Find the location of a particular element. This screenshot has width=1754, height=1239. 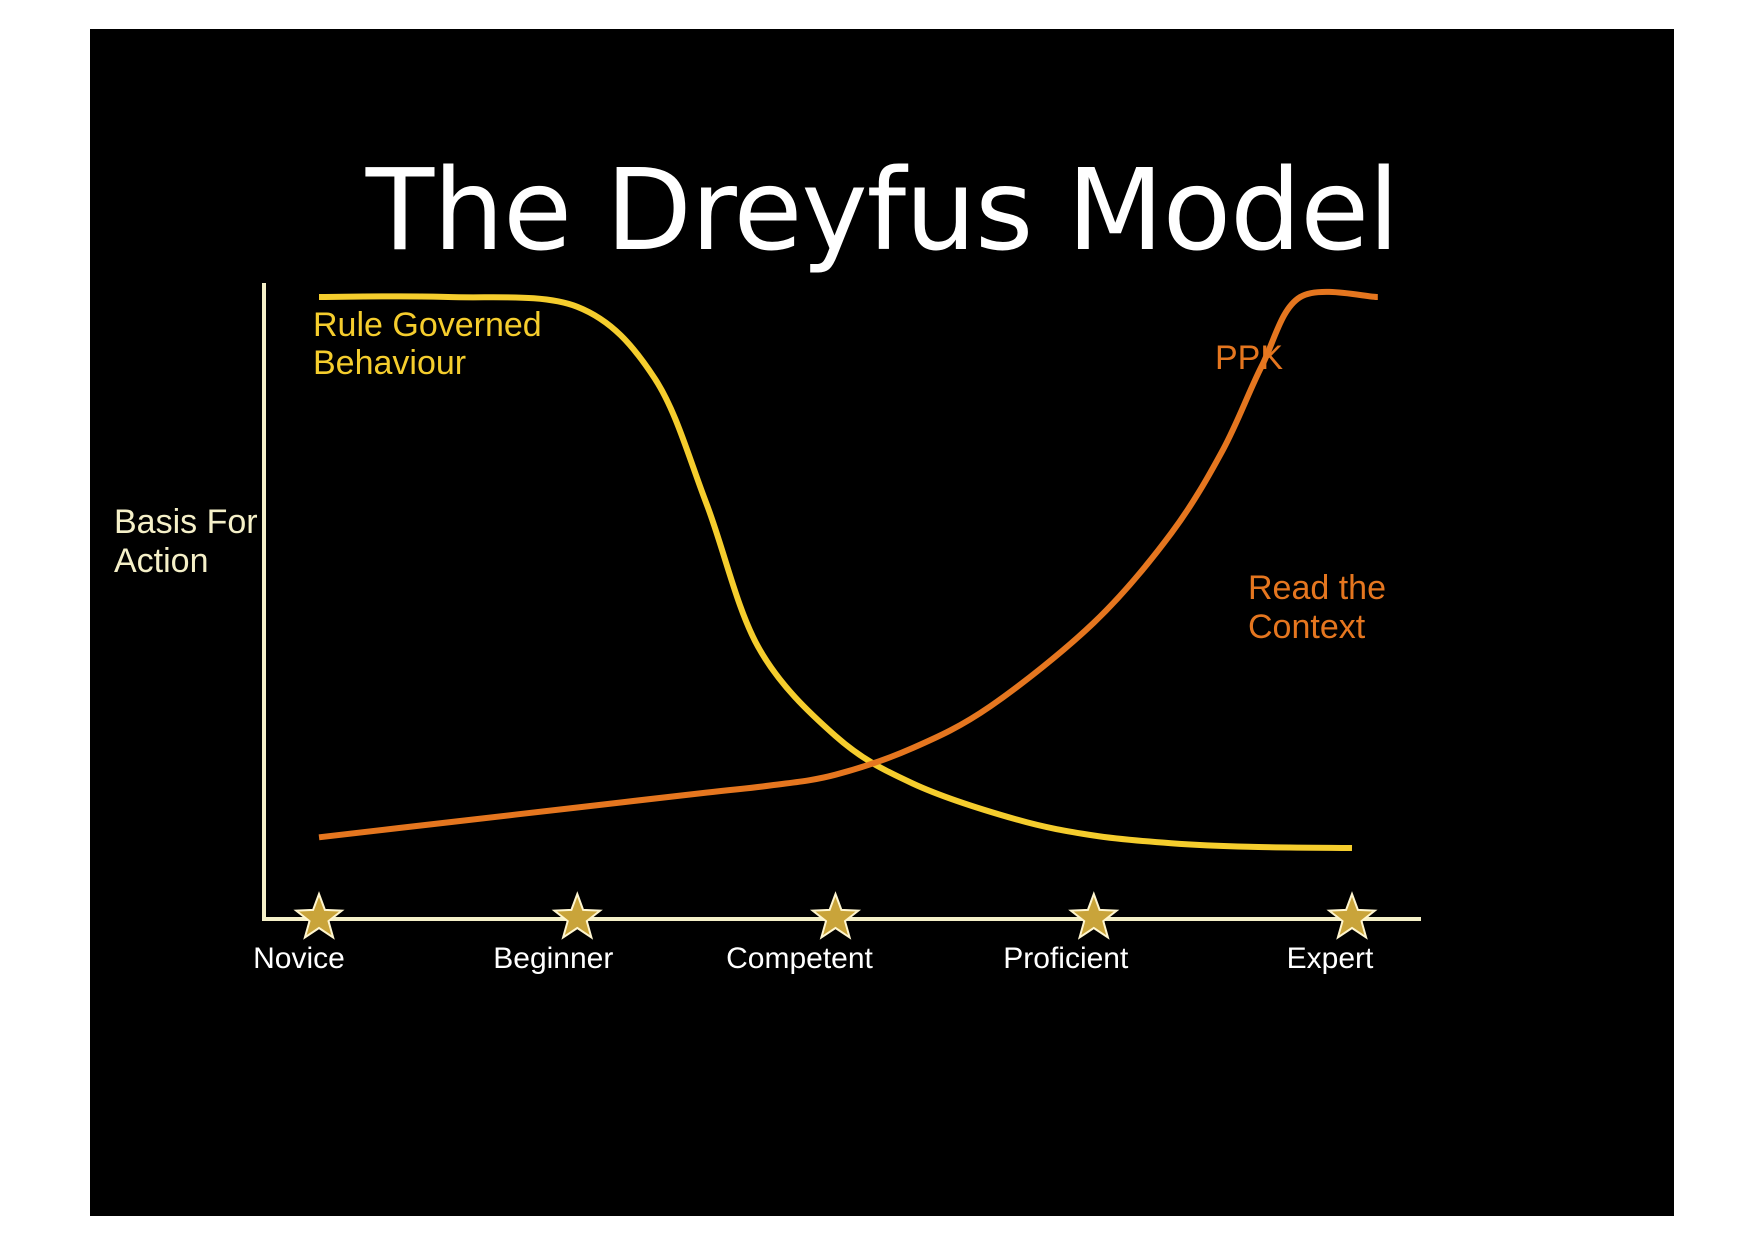

y-axis-label-line-1: Basis For is located at coordinates (186, 522).